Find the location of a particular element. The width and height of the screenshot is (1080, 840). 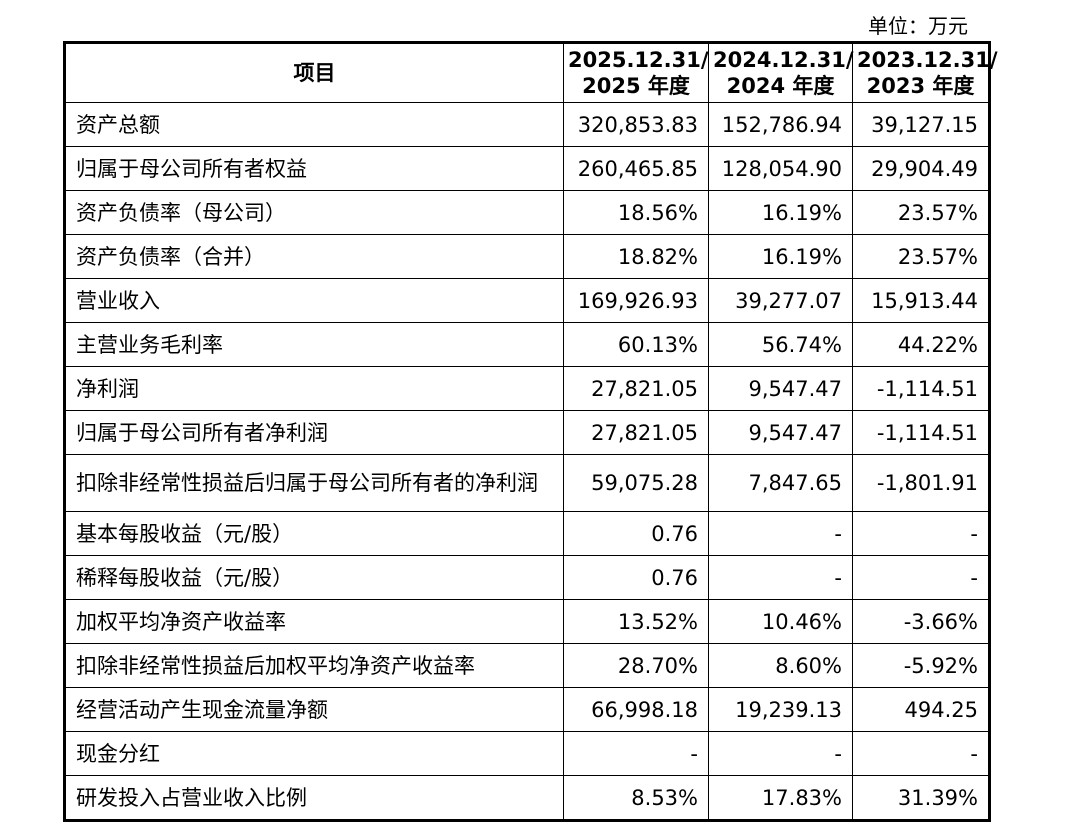

cell-2025: 13.52% is located at coordinates (636, 621).